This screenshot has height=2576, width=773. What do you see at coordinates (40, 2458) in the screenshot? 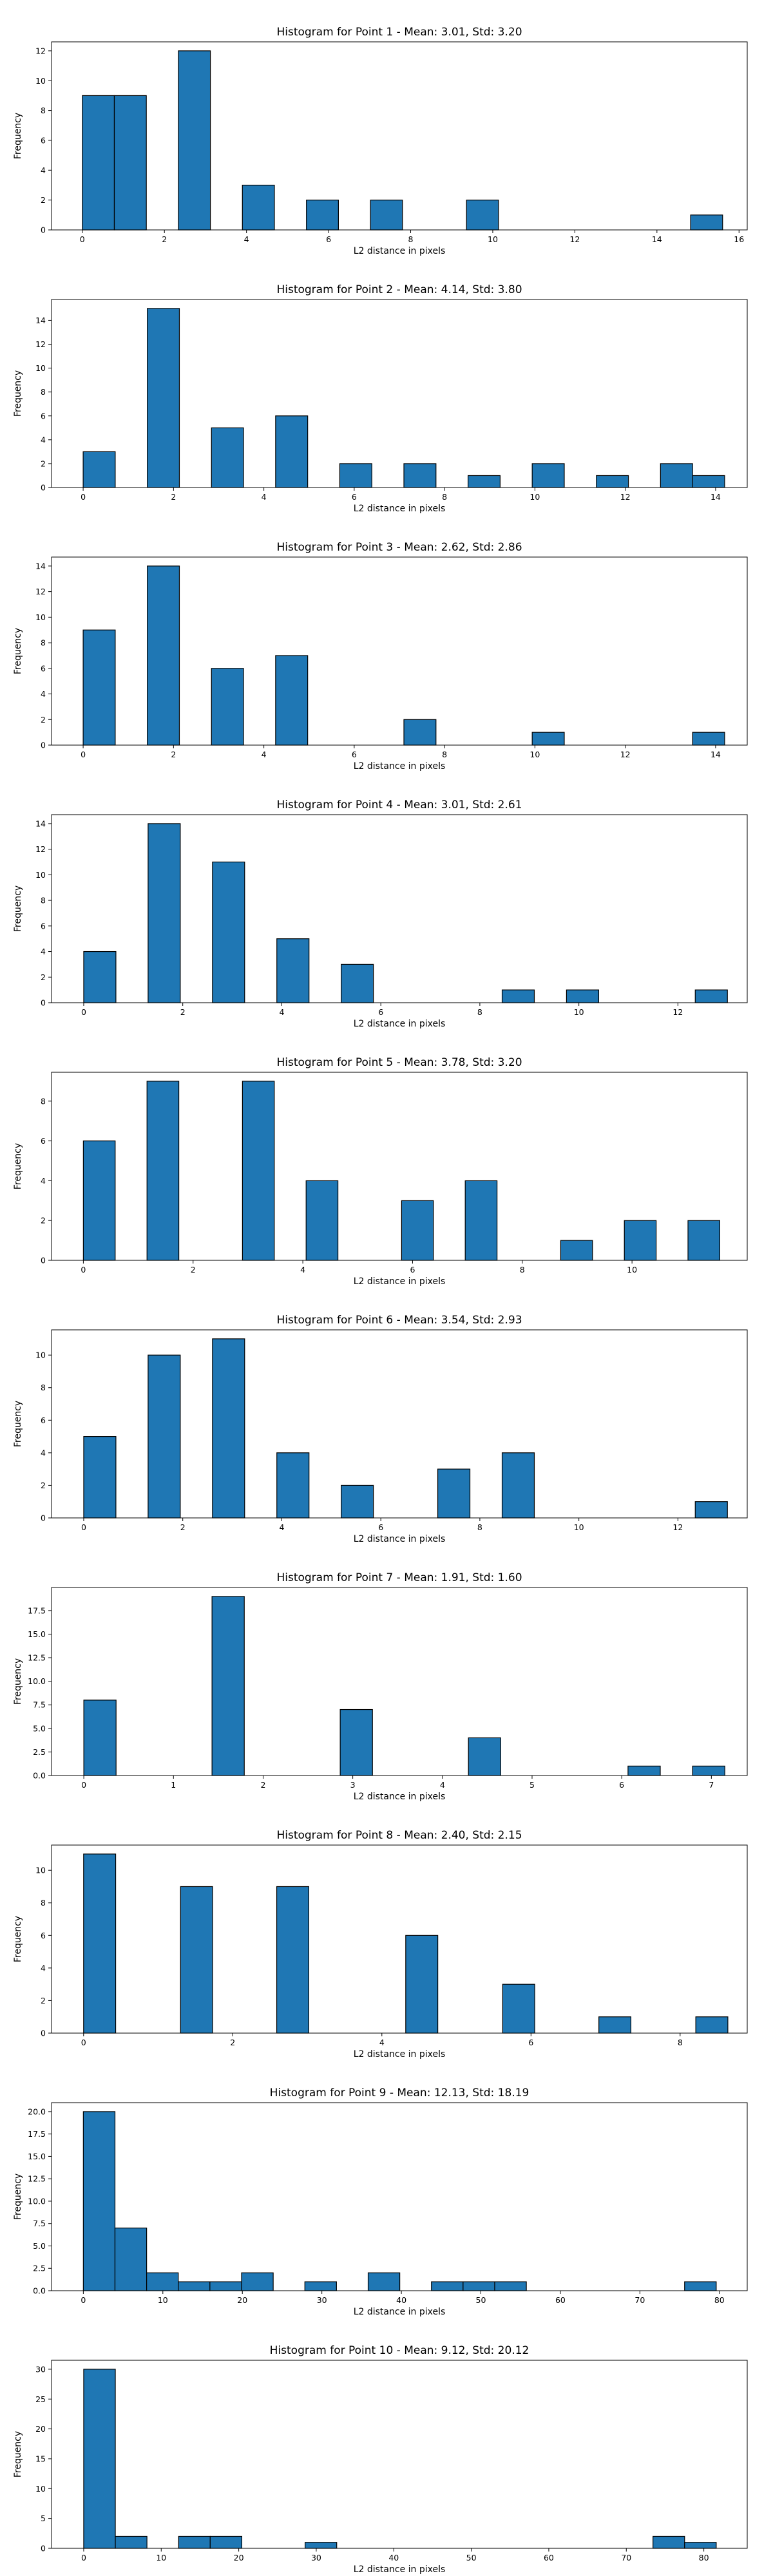
I see `y-tick-label: 15` at bounding box center [40, 2458].